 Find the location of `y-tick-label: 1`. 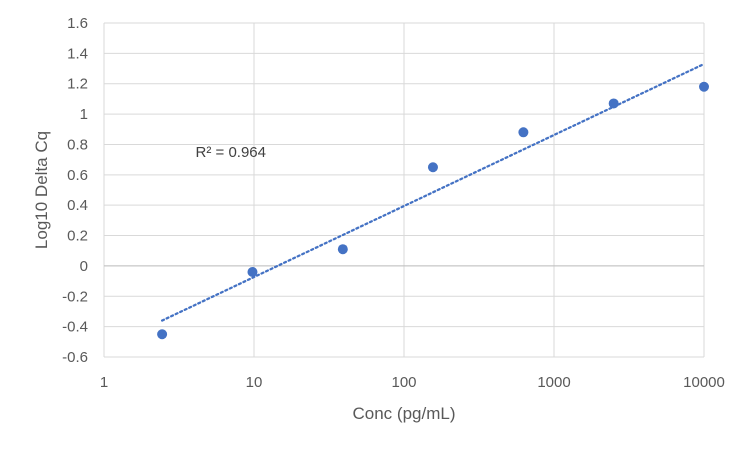

y-tick-label: 1 is located at coordinates (84, 114).